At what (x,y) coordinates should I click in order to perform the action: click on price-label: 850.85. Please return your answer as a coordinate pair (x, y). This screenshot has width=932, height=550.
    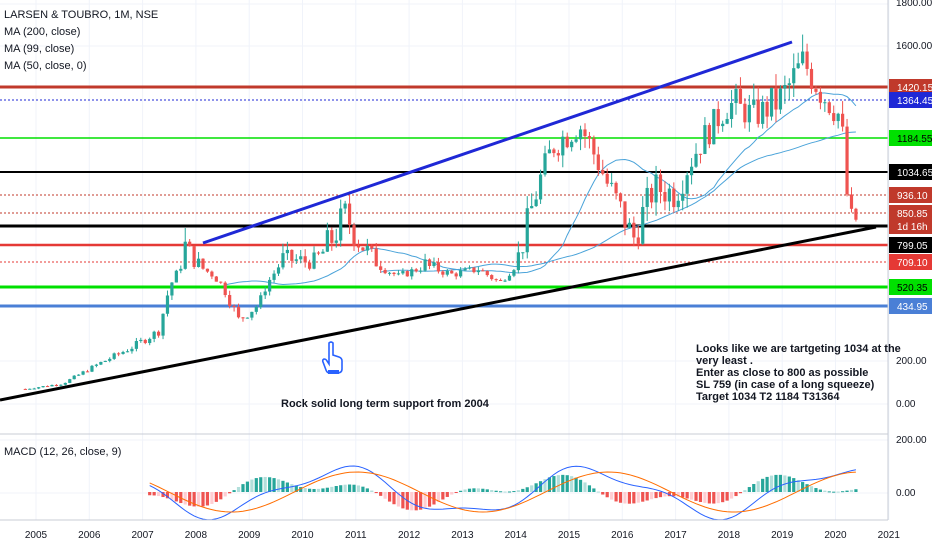
    Looking at the image, I should click on (912, 214).